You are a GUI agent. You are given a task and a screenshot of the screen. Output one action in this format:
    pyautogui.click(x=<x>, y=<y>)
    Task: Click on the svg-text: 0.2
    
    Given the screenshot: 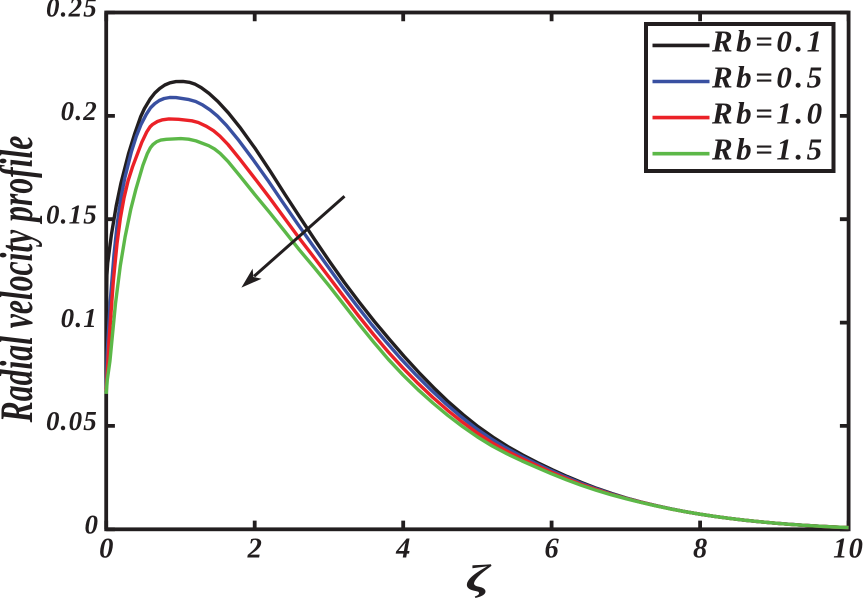 What is the action you would take?
    pyautogui.click(x=79, y=111)
    